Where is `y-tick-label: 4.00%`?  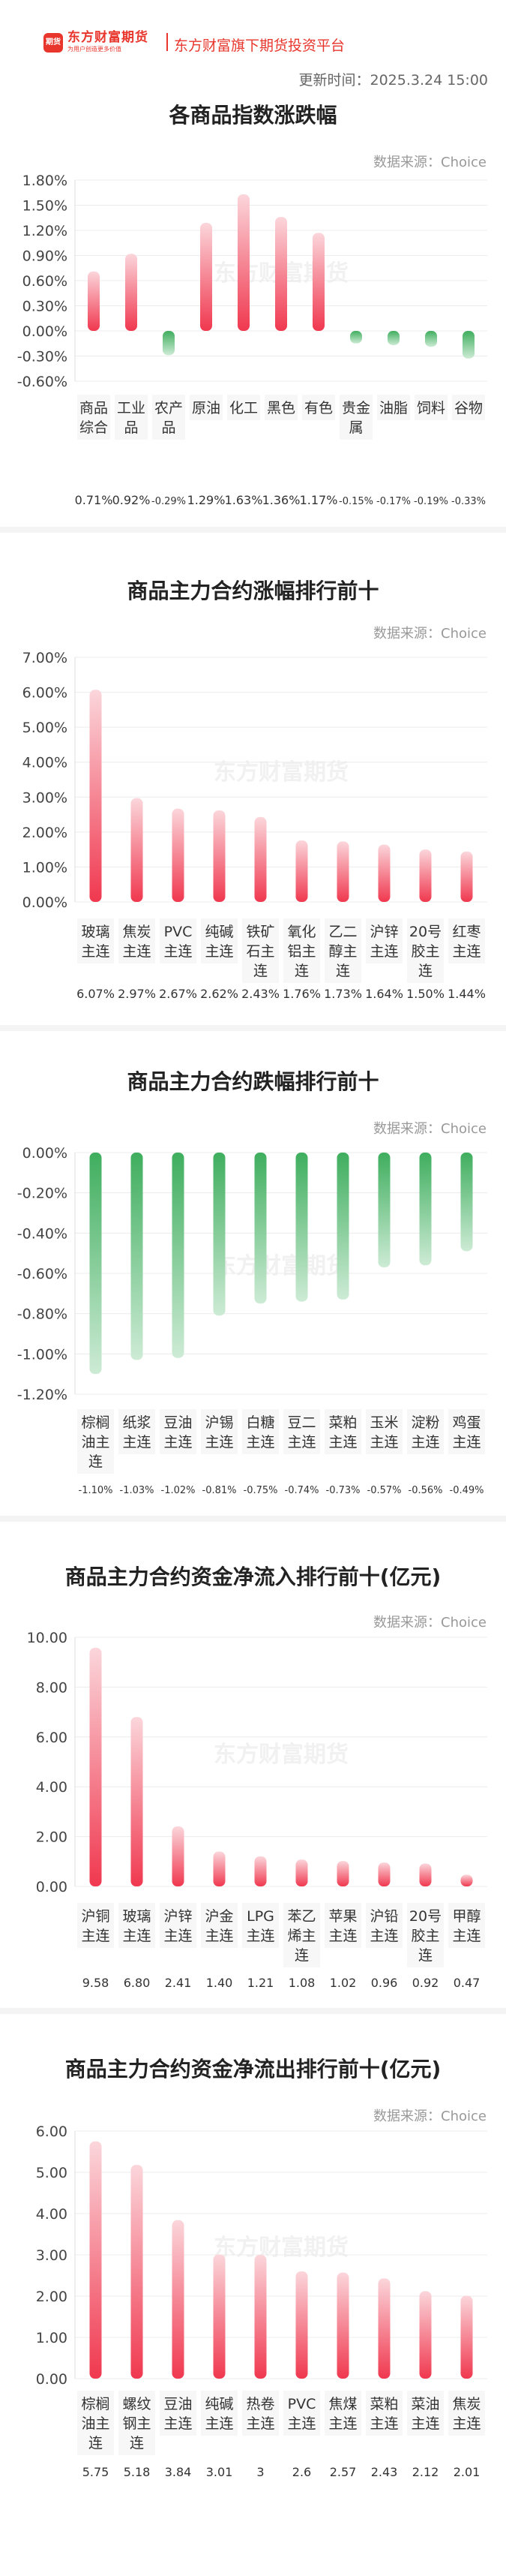 y-tick-label: 4.00% is located at coordinates (44, 763).